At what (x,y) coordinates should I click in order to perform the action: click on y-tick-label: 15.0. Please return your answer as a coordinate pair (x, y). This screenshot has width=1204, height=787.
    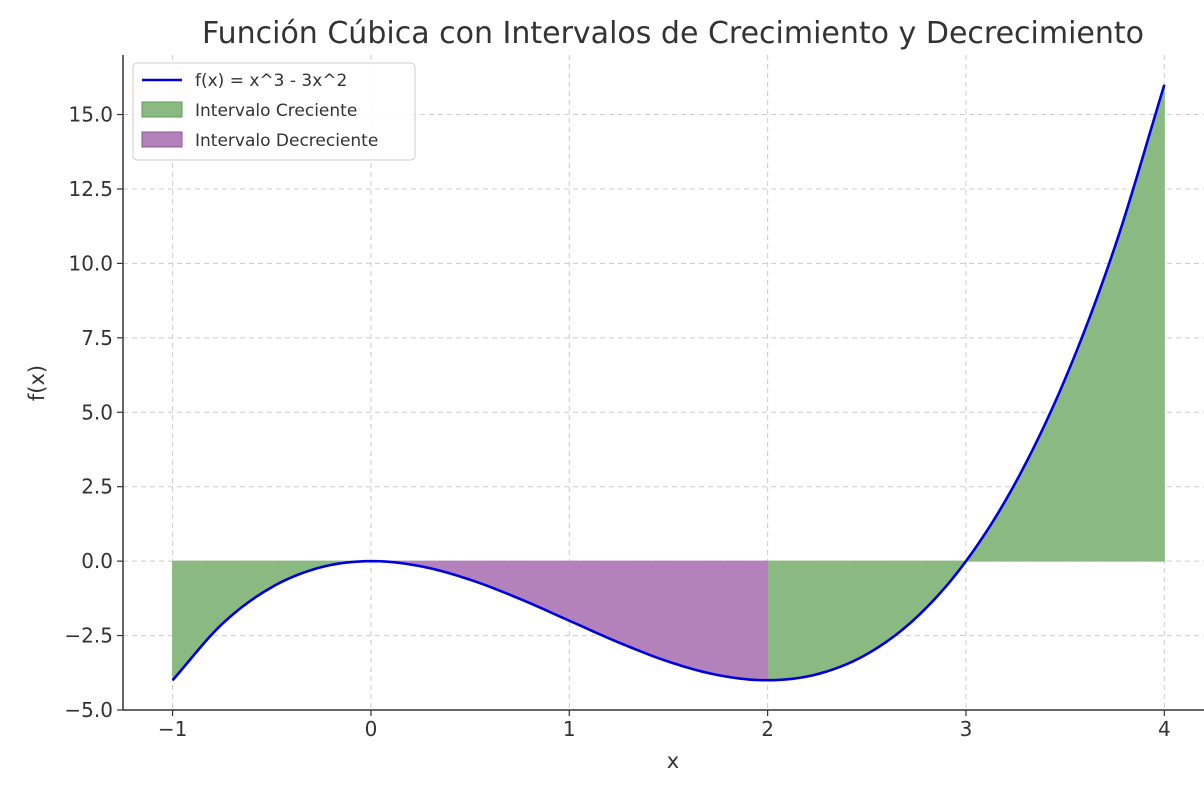
    Looking at the image, I should click on (90, 115).